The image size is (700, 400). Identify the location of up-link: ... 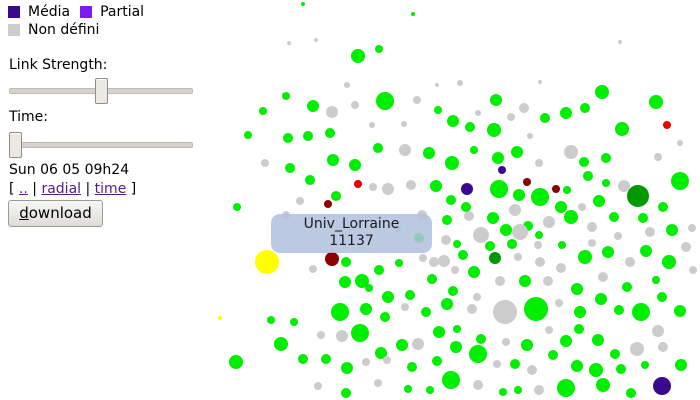
(23, 189).